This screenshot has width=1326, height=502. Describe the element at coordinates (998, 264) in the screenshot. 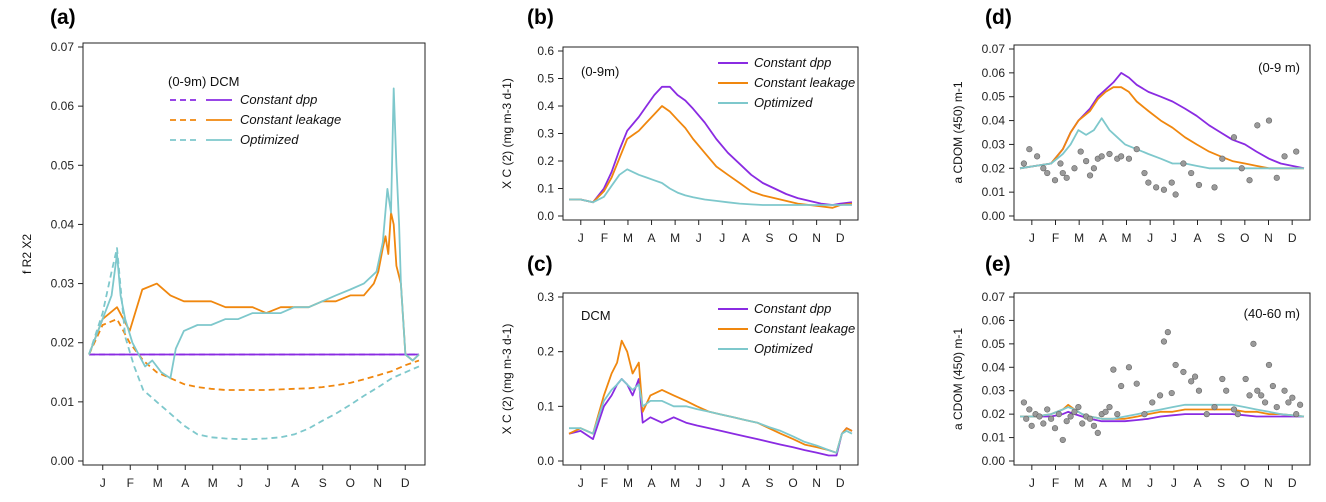

I see `panel-label: (e)` at that location.